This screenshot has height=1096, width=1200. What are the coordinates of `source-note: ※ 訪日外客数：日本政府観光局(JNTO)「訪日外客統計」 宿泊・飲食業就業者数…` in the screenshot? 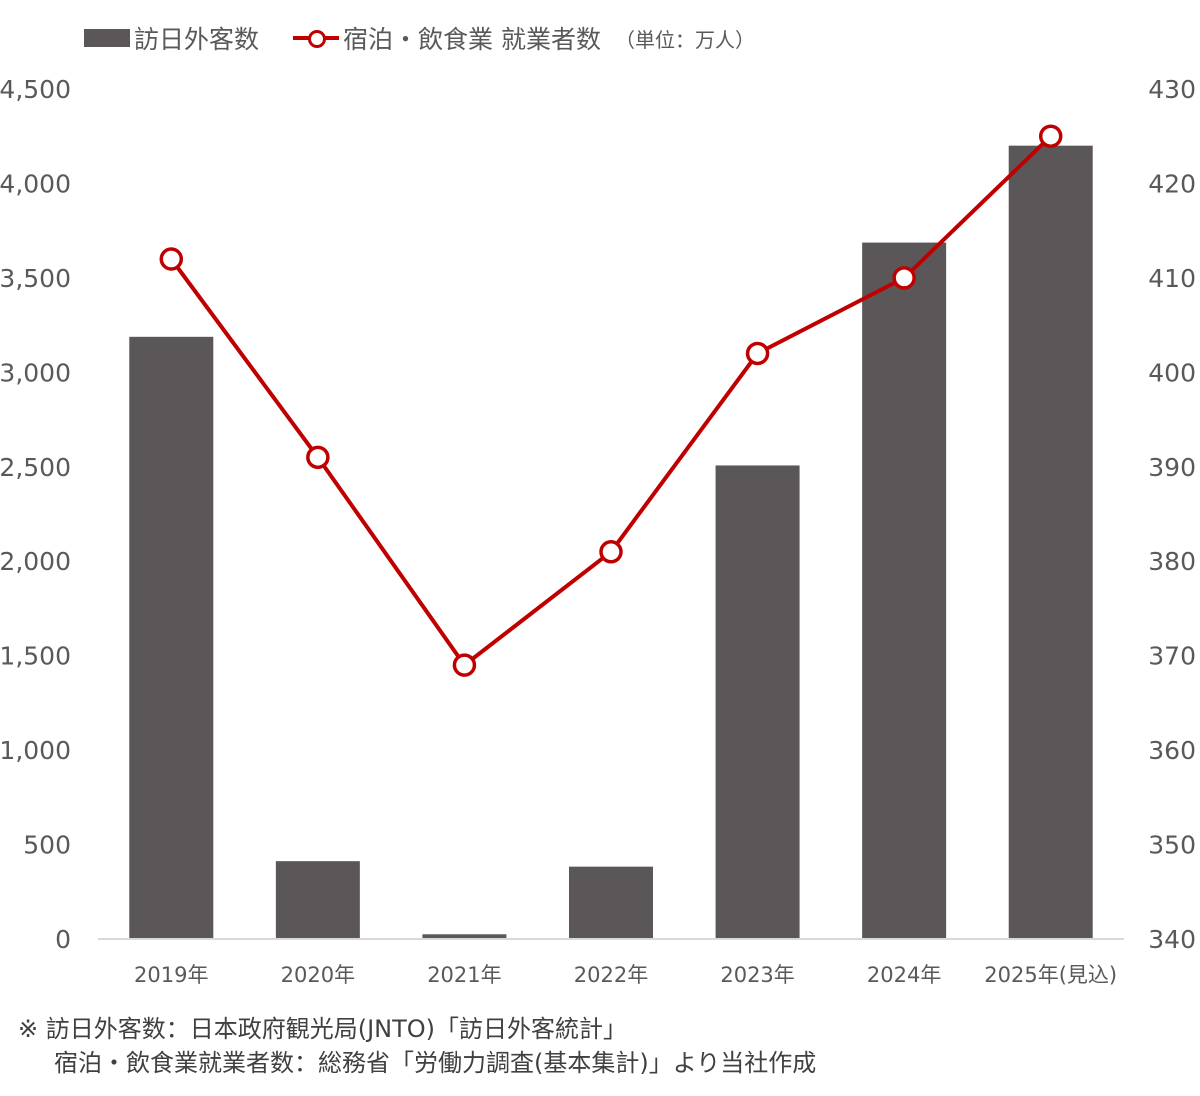 It's located at (417, 1046).